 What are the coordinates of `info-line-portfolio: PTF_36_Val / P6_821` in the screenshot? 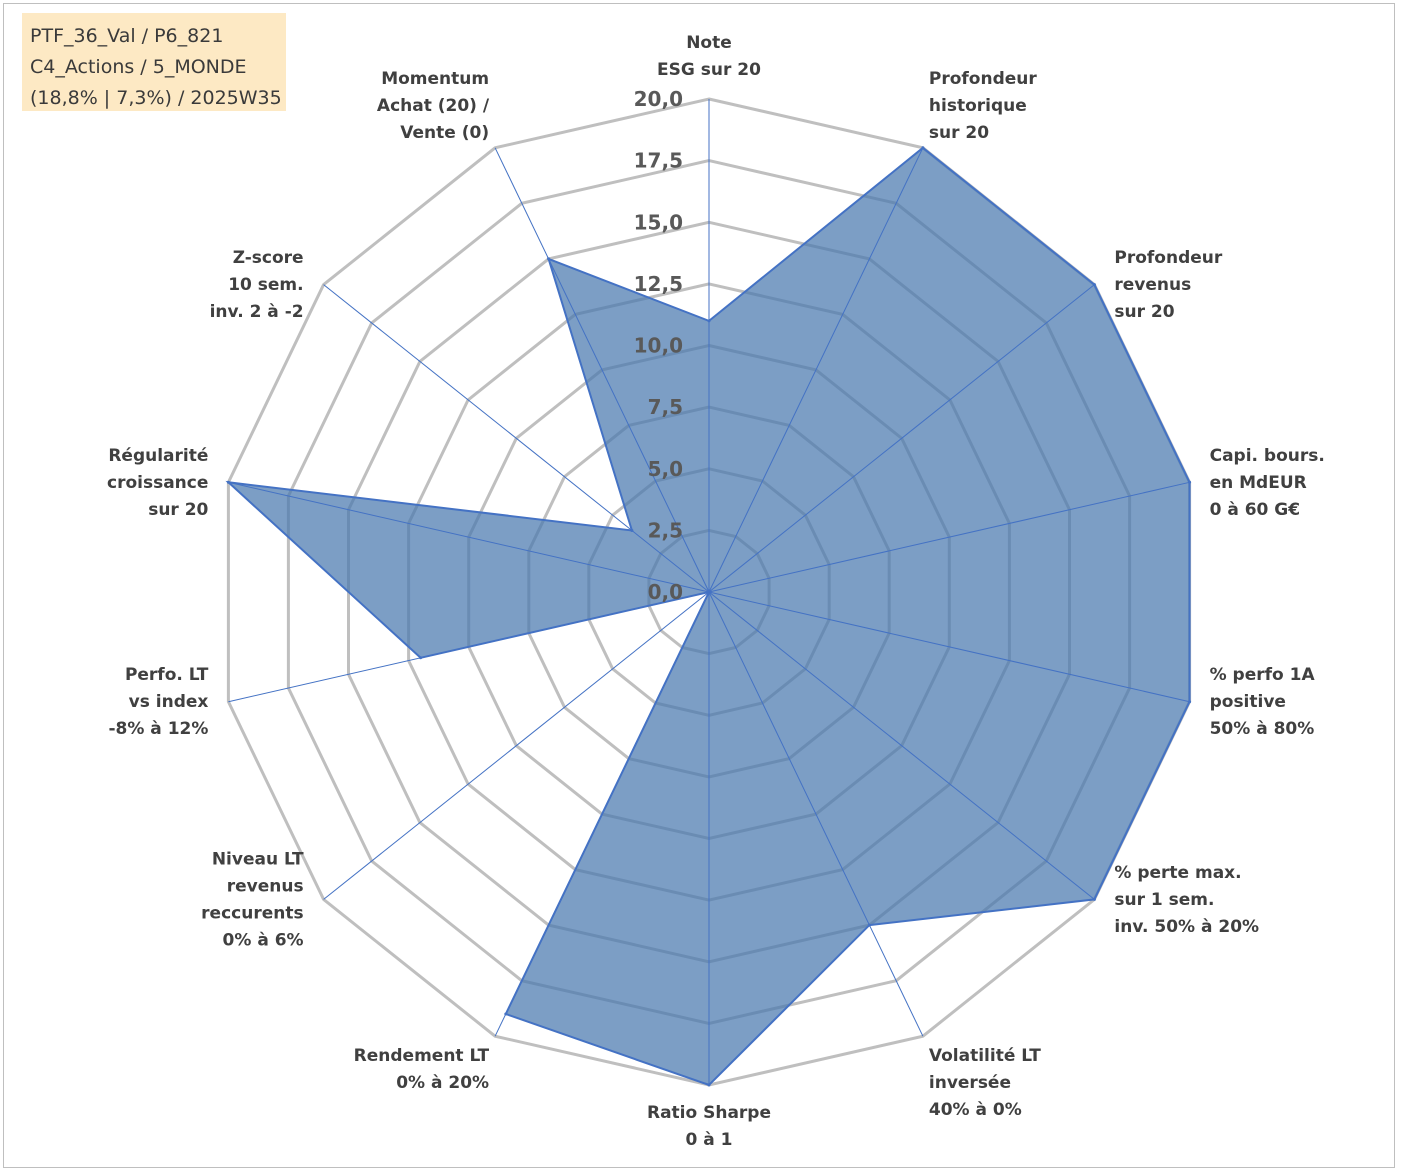 It's located at (127, 36).